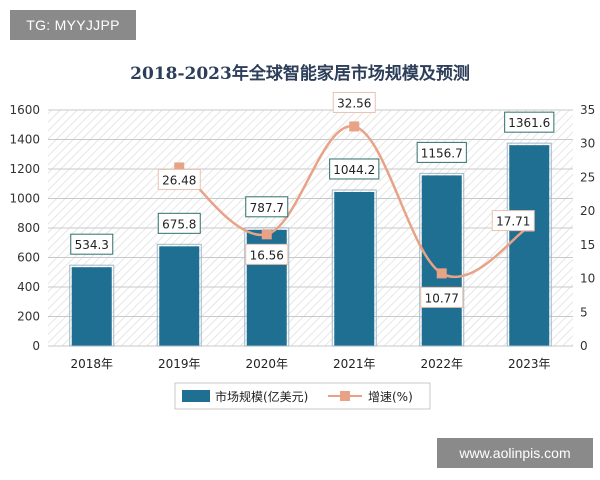 The image size is (600, 480). What do you see at coordinates (587, 144) in the screenshot?
I see `y-tick-label-right: 30` at bounding box center [587, 144].